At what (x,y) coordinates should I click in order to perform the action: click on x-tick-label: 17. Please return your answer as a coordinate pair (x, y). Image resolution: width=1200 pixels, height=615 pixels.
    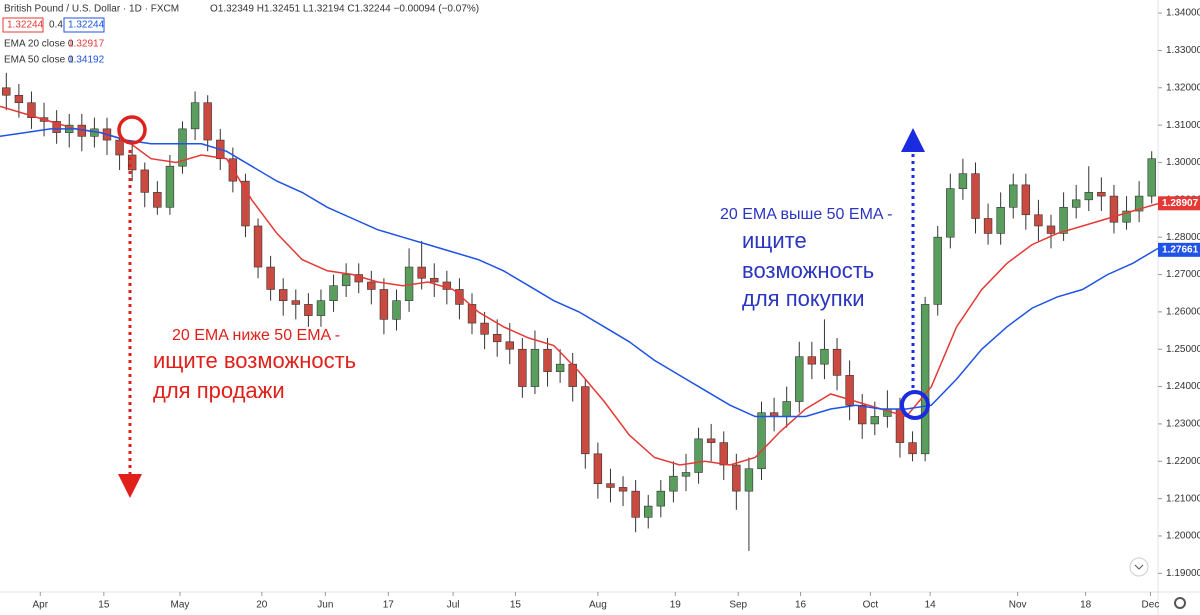
    Looking at the image, I should click on (389, 605).